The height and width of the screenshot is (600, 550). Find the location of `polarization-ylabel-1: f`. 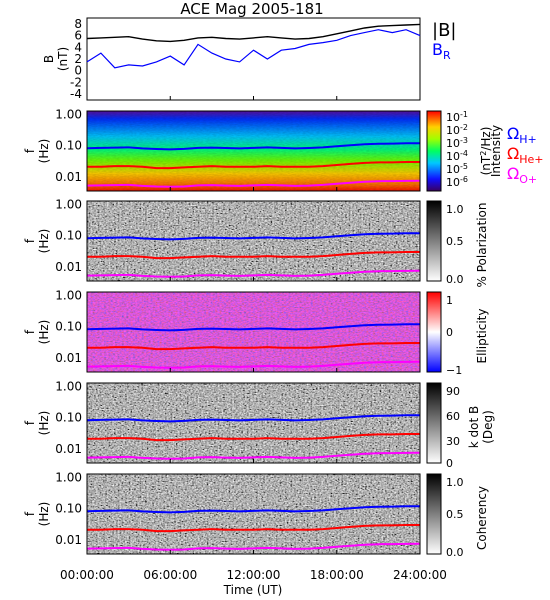

polarization-ylabel-1: f is located at coordinates (30, 240).